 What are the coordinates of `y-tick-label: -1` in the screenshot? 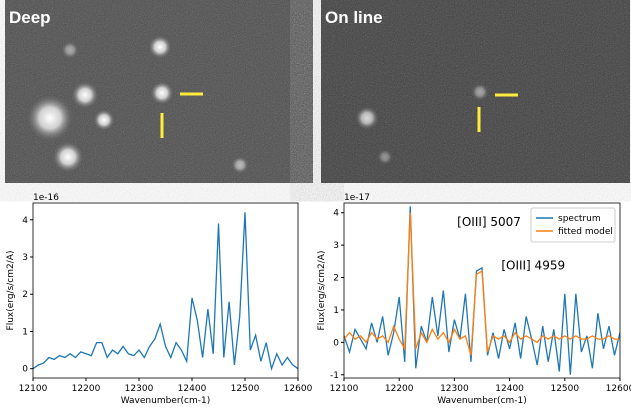 It's located at (334, 376).